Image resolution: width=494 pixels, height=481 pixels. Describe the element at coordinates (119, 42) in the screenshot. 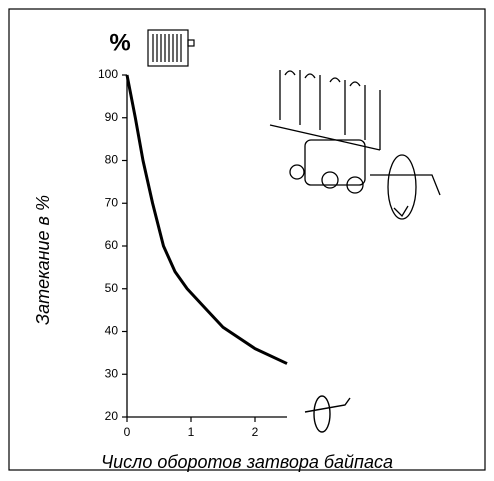

I see `unit-label: %` at that location.